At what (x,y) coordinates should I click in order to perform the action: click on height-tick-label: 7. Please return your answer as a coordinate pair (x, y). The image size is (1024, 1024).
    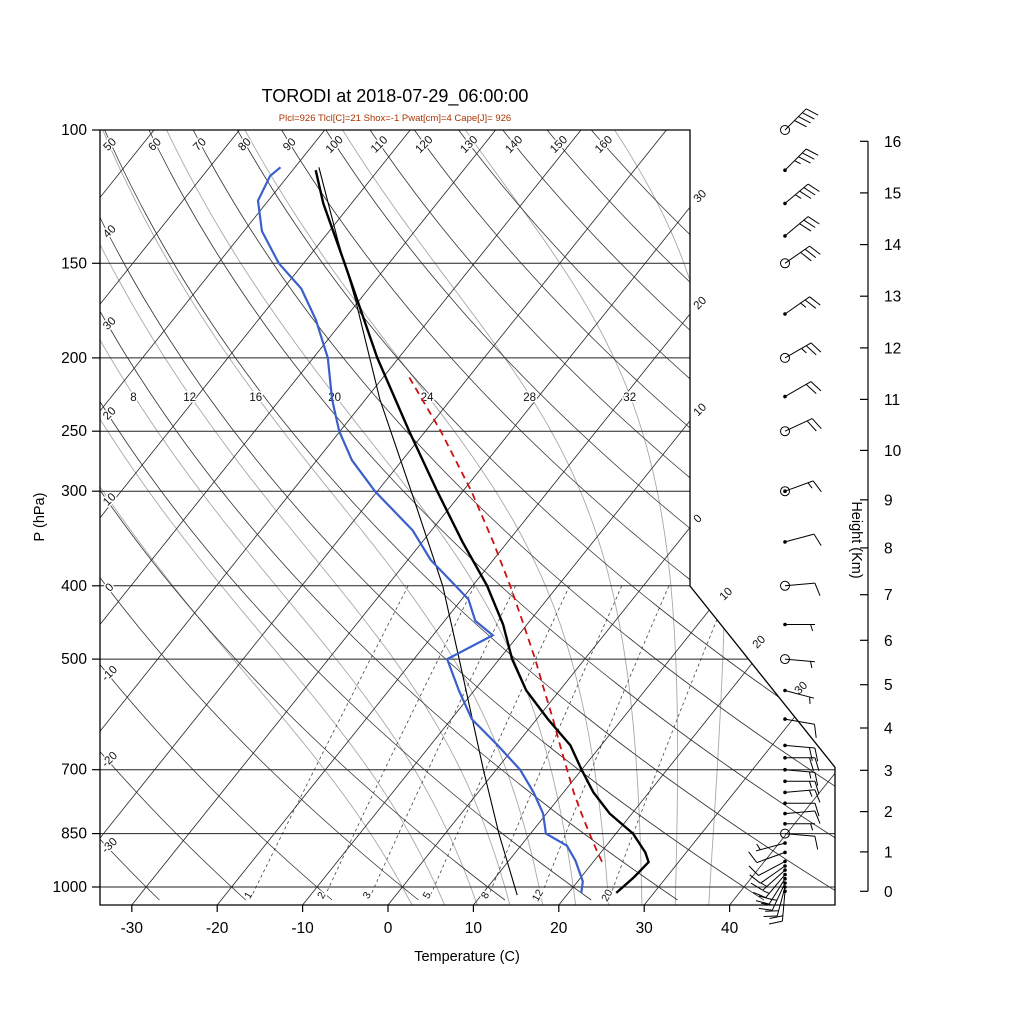
    Looking at the image, I should click on (888, 595).